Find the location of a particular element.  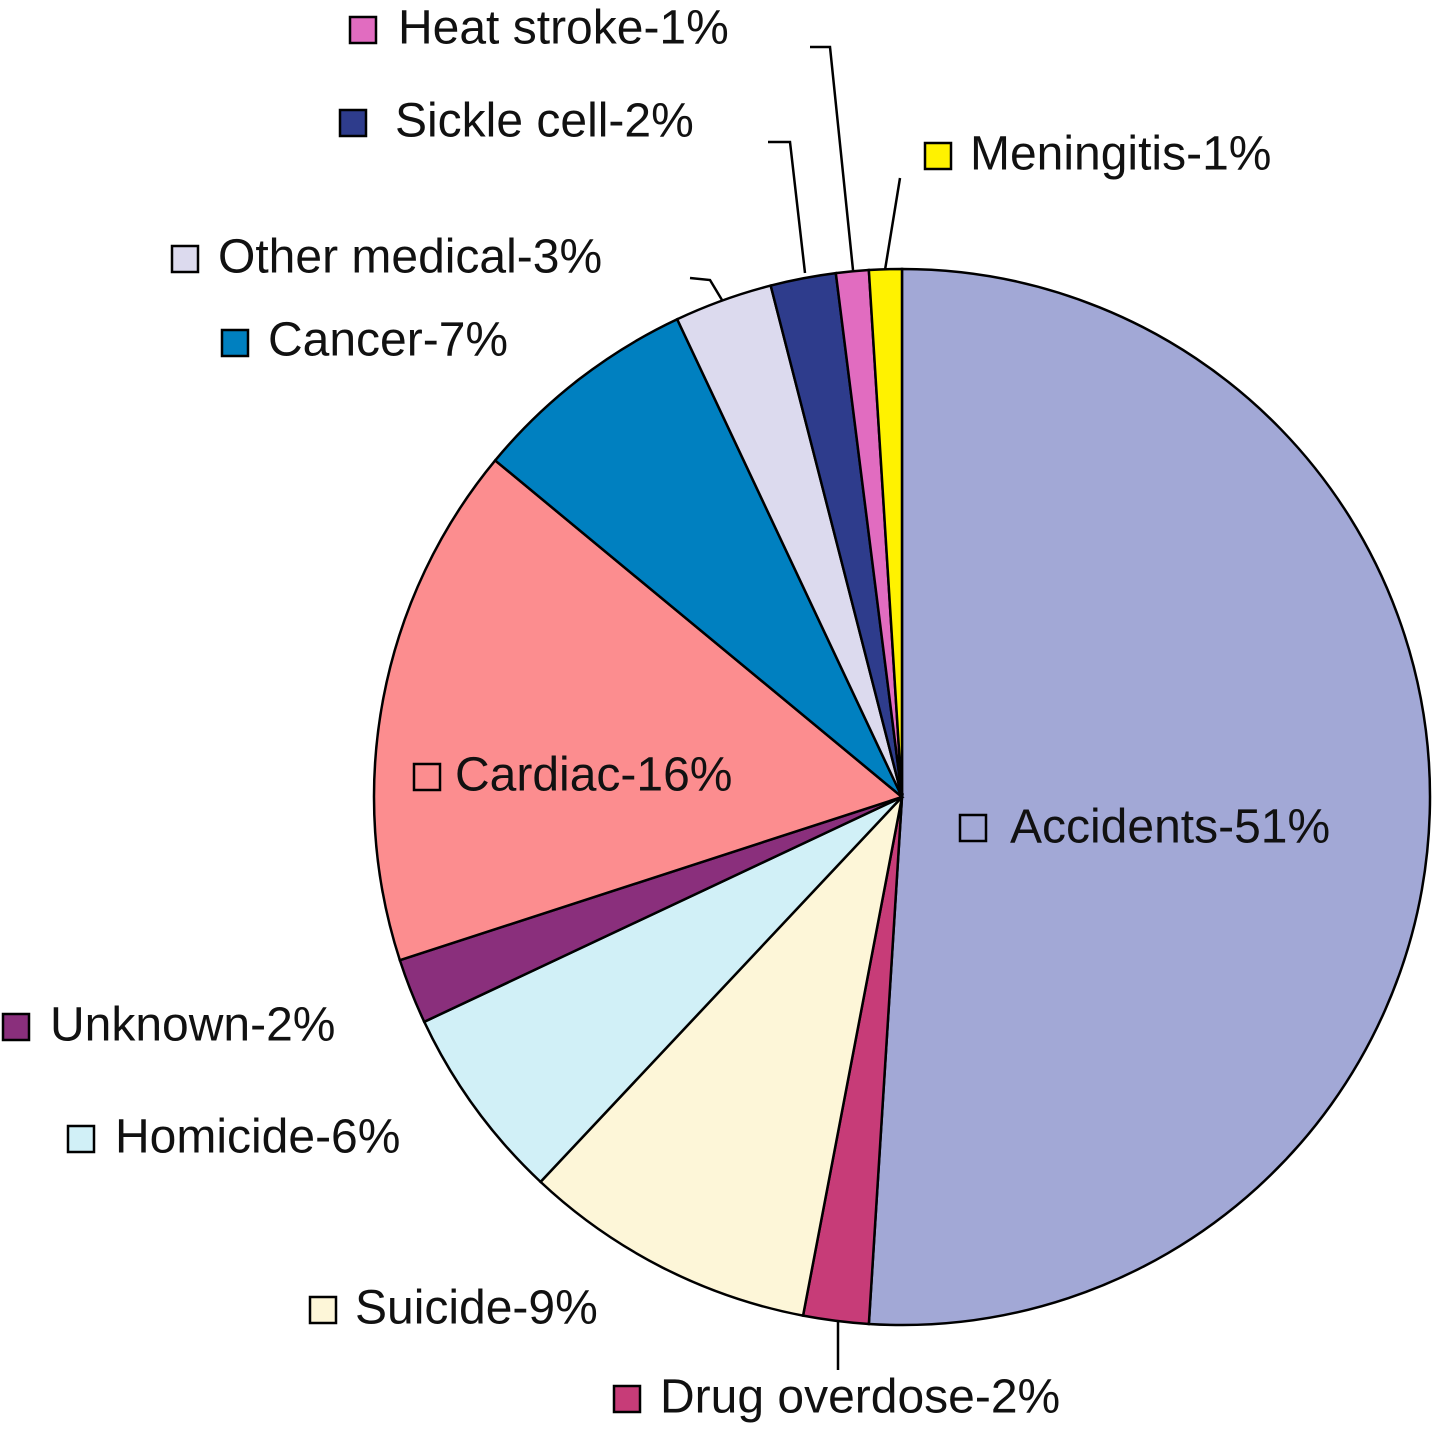

slice-label: Cardiac-16% is located at coordinates (593, 775).